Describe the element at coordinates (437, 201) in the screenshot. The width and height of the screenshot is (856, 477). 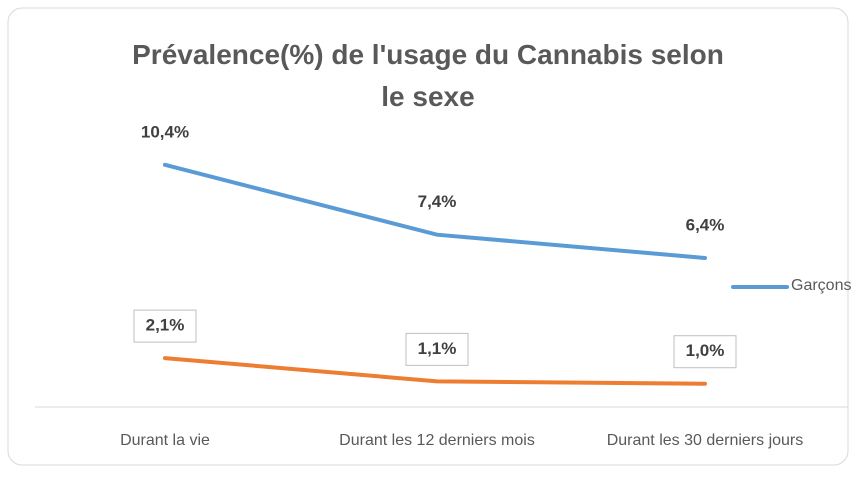
I see `data-label: 7,4%` at that location.